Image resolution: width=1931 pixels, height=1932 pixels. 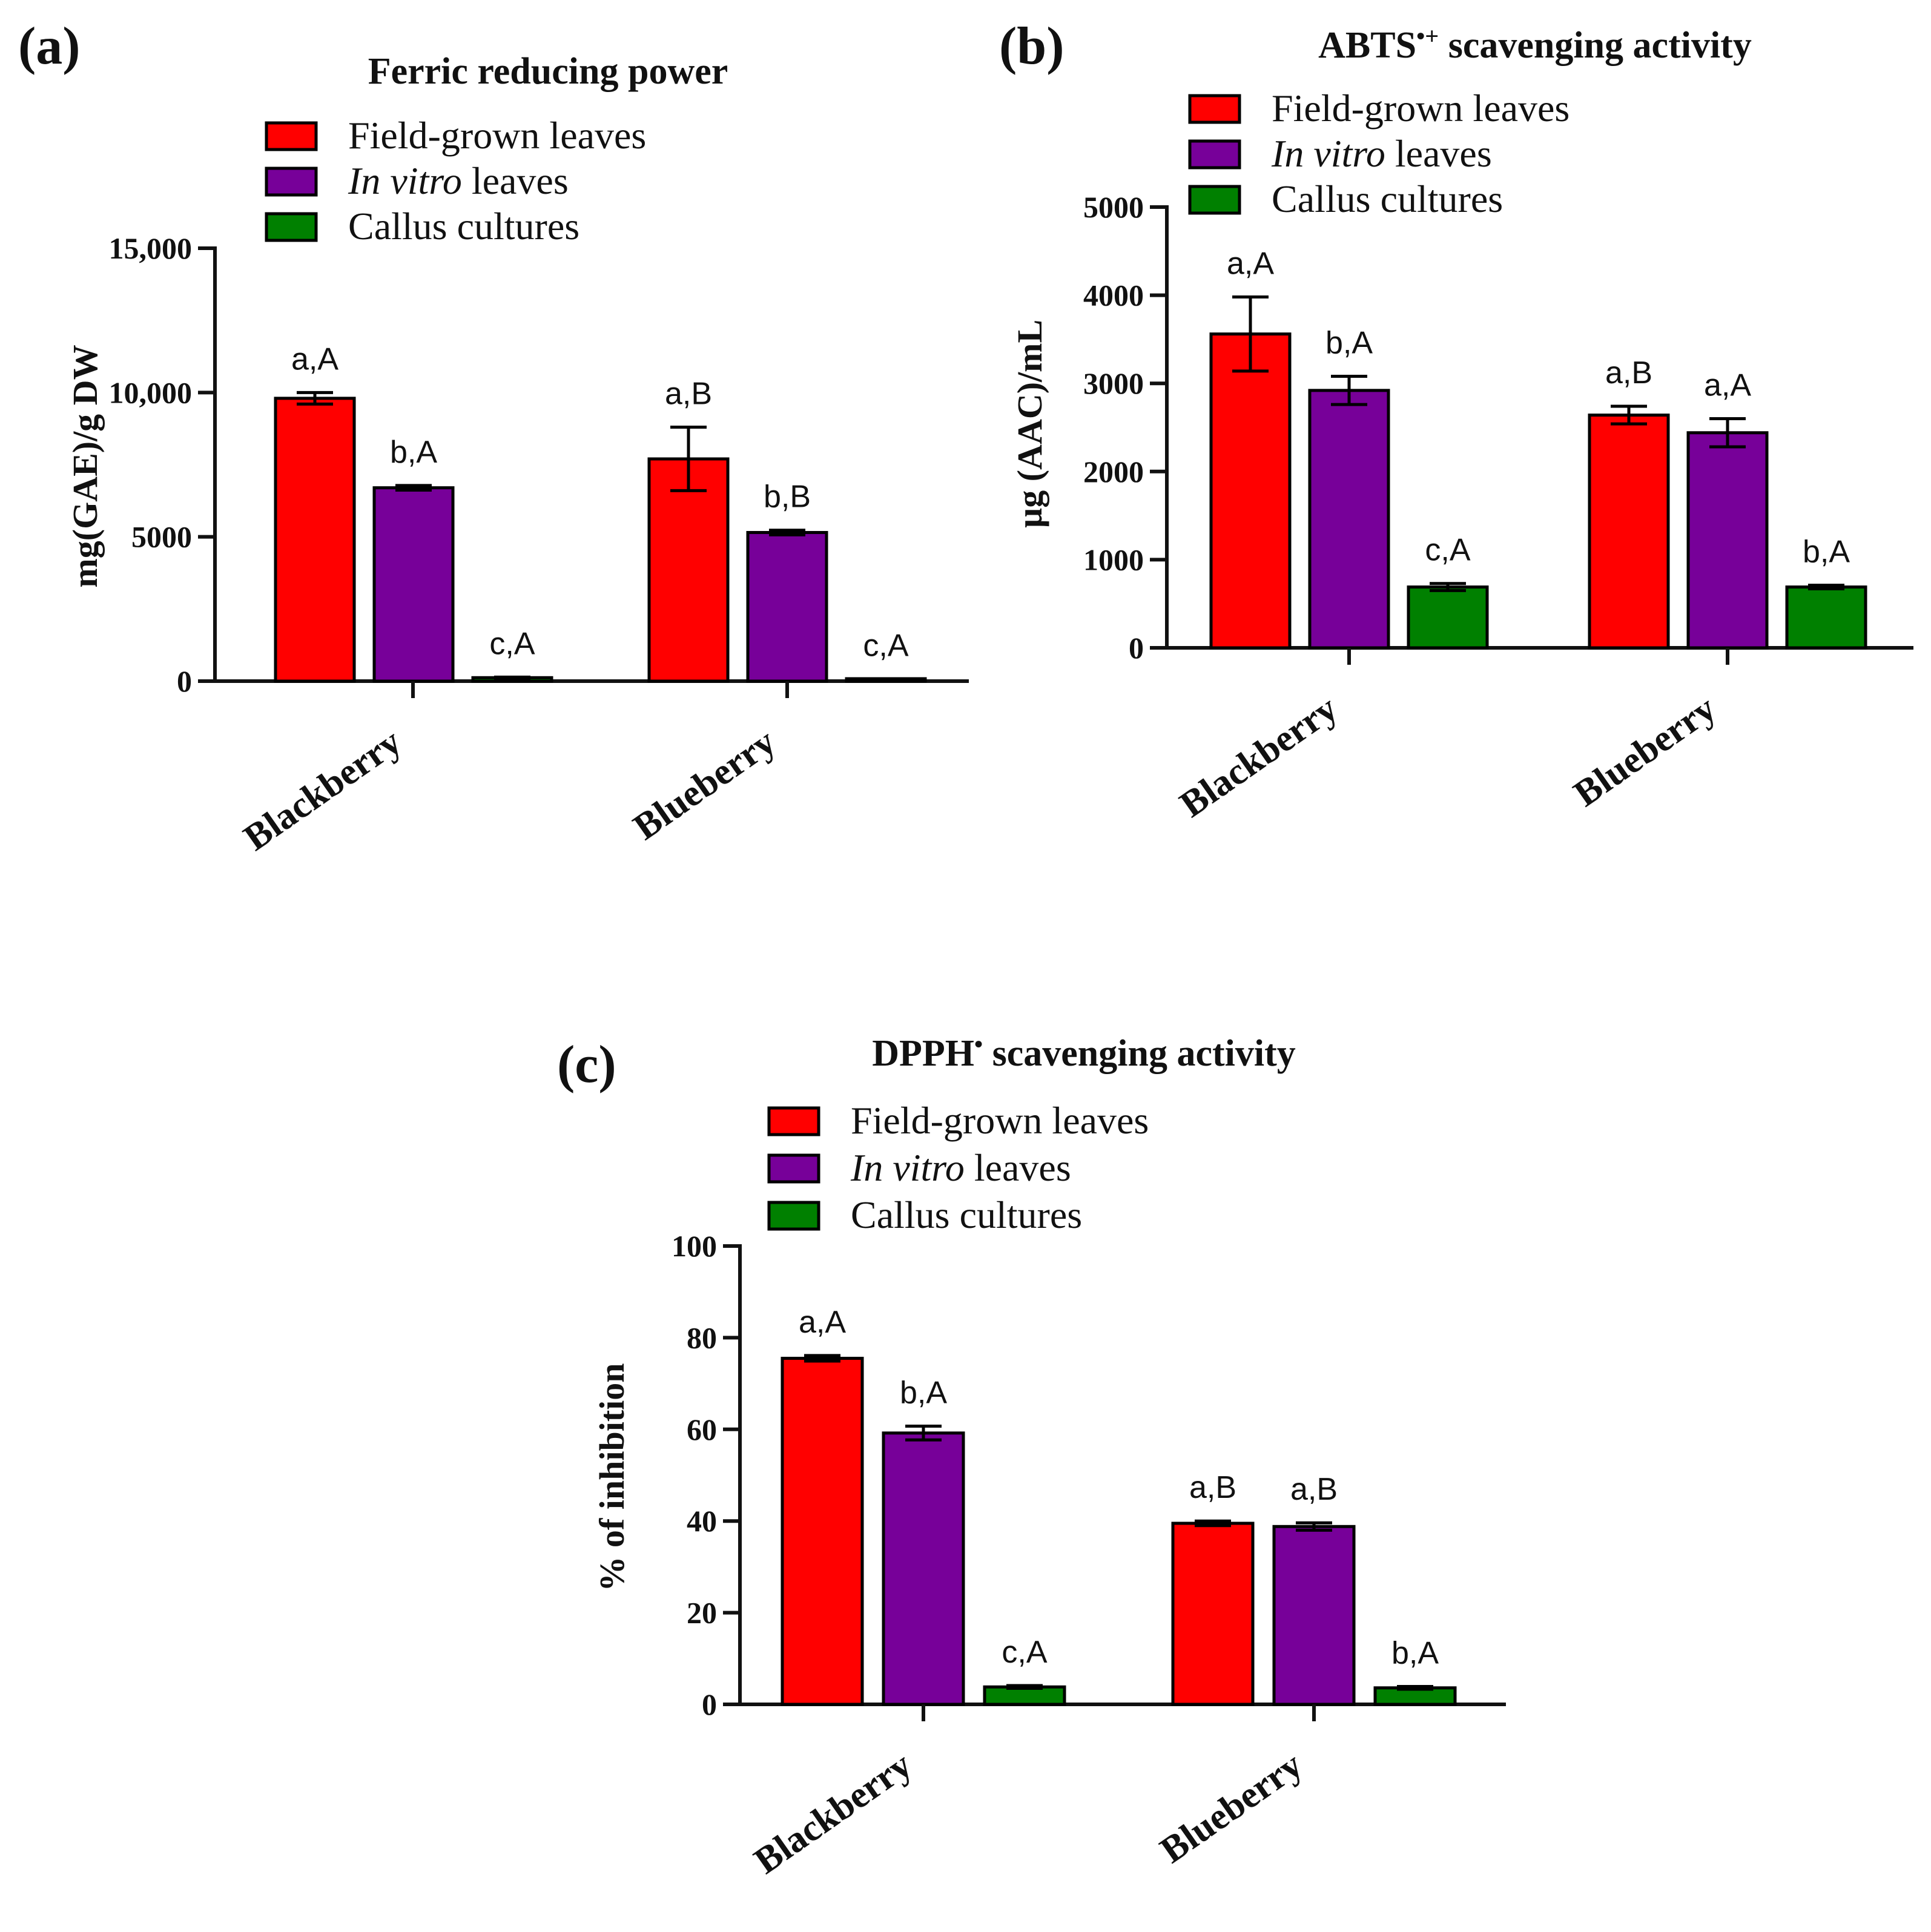 What do you see at coordinates (702, 1337) in the screenshot?
I see `y-tick-label: 80` at bounding box center [702, 1337].